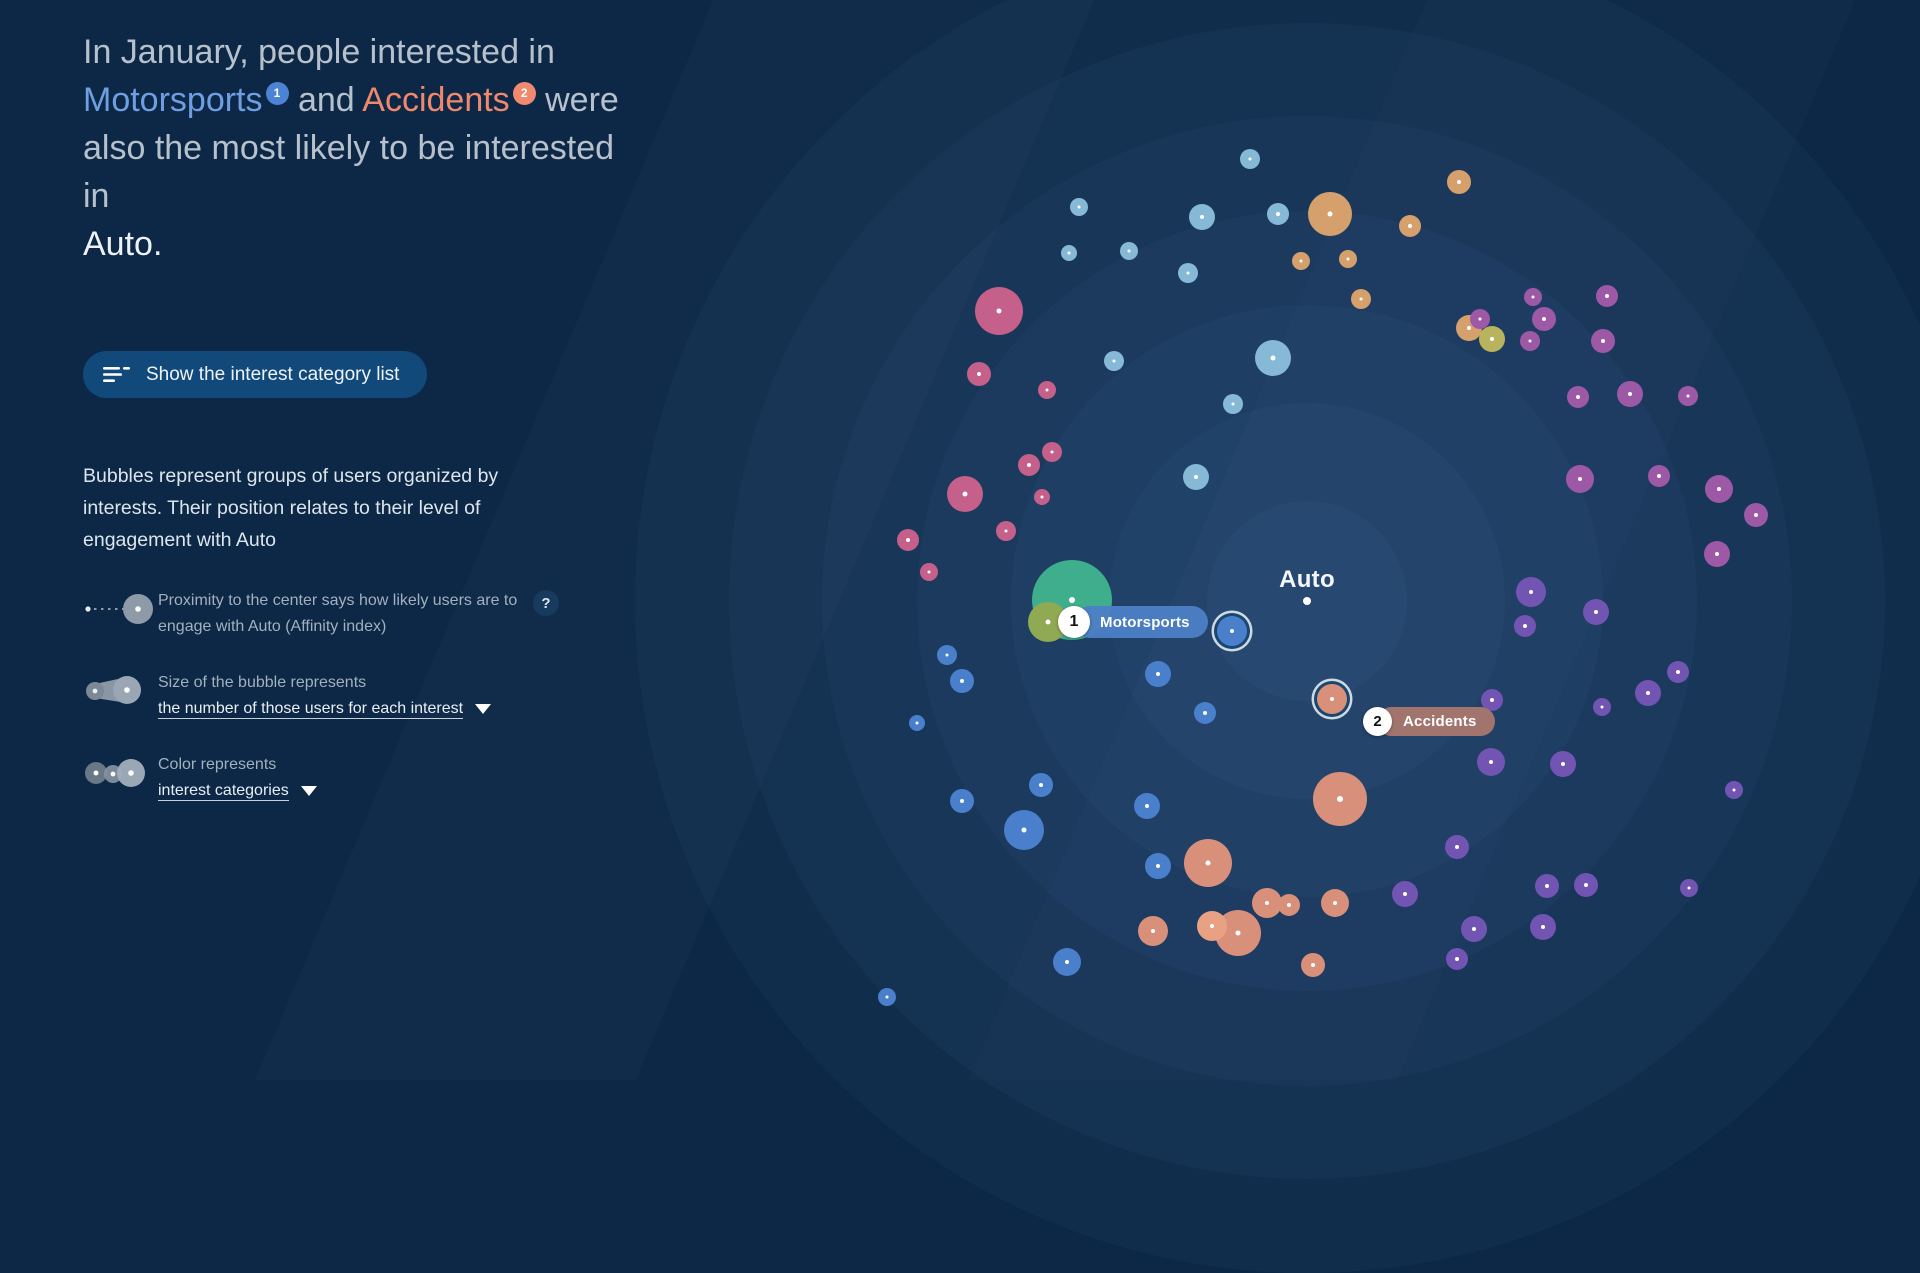  What do you see at coordinates (524, 93) in the screenshot?
I see `accidents-number-badge: 2` at bounding box center [524, 93].